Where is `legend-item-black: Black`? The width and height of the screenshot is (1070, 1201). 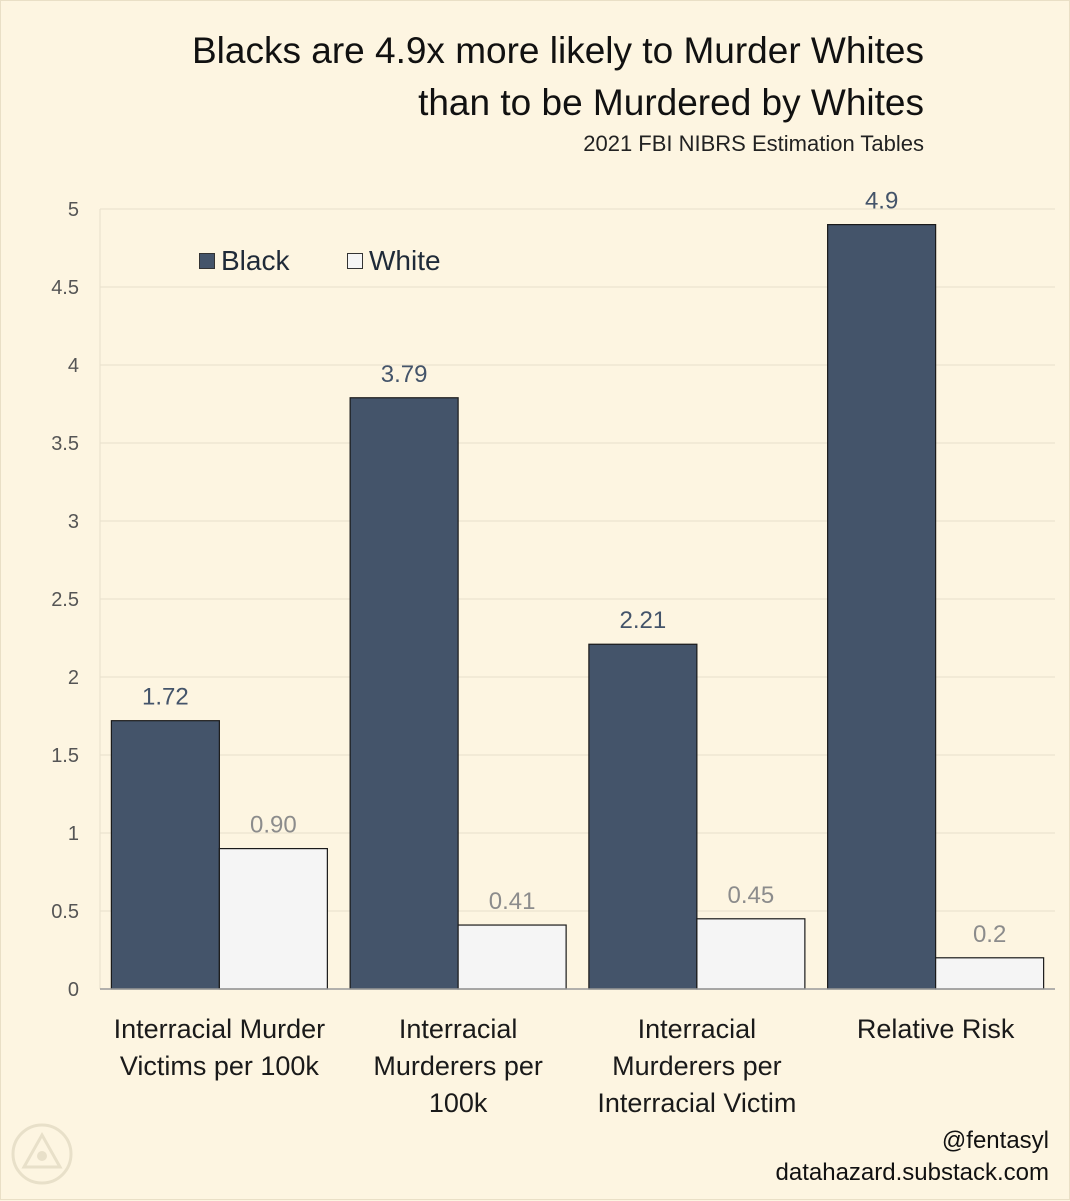 legend-item-black: Black is located at coordinates (244, 261).